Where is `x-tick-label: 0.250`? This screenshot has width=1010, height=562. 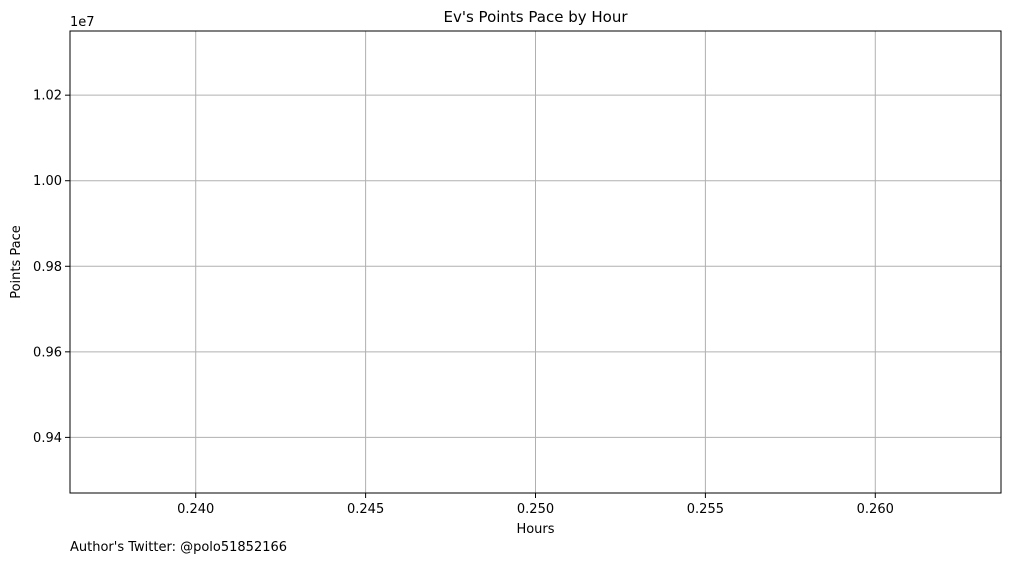 x-tick-label: 0.250 is located at coordinates (535, 509).